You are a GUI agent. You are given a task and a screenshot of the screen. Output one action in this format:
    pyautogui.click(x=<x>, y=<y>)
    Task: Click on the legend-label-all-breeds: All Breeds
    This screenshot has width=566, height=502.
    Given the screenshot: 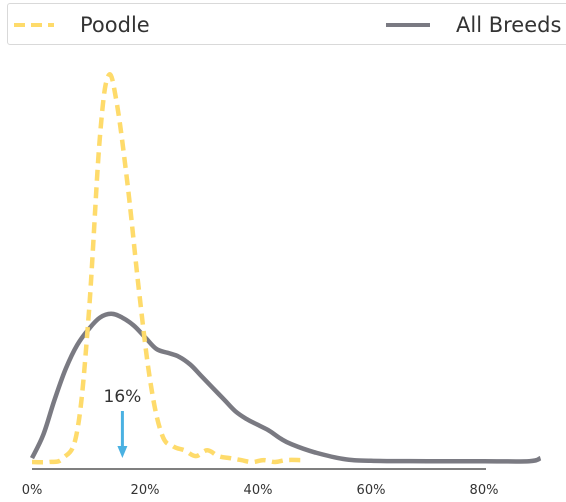 What is the action you would take?
    pyautogui.click(x=509, y=25)
    